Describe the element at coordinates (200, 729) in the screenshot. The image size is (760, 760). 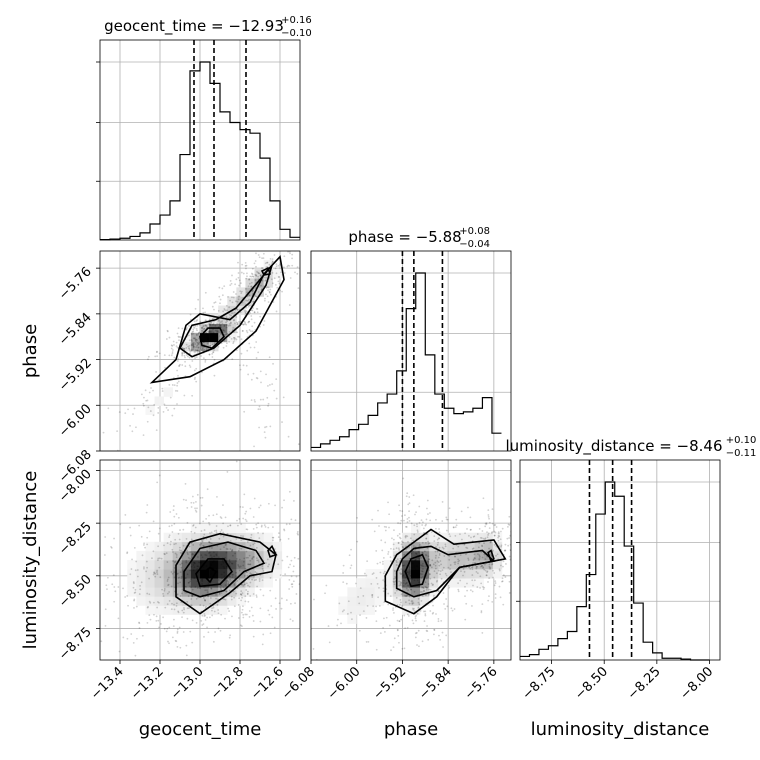
I see `x-axis-label-geocent_time: geocent_time` at that location.